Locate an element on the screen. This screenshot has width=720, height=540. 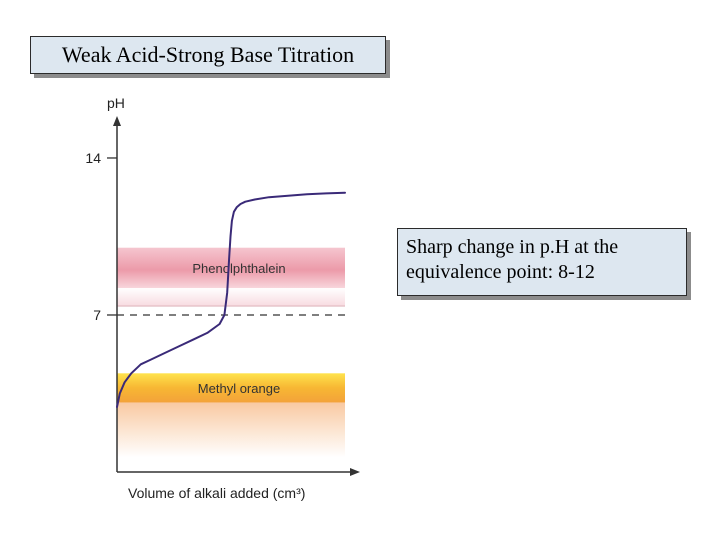
y-ticks: 14 7 is located at coordinates (101, 236).